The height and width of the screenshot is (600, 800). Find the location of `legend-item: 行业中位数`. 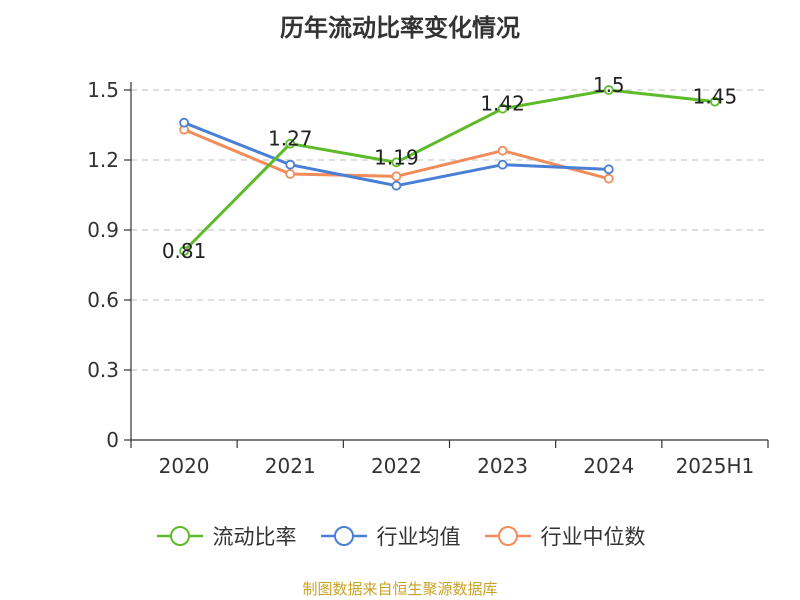

legend-item: 行业中位数 is located at coordinates (564, 536).